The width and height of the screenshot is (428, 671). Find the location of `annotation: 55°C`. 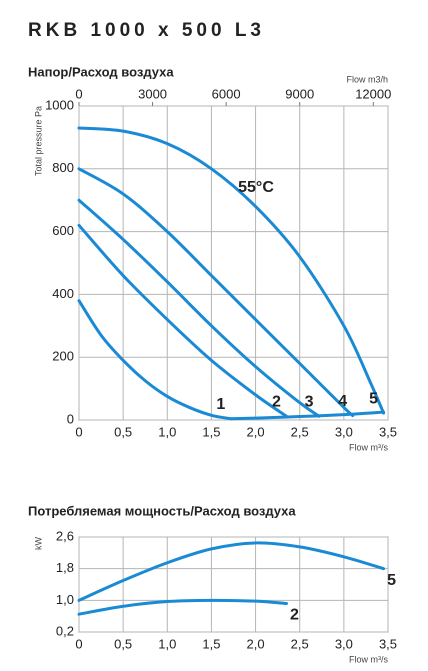

annotation: 55°C is located at coordinates (256, 187).